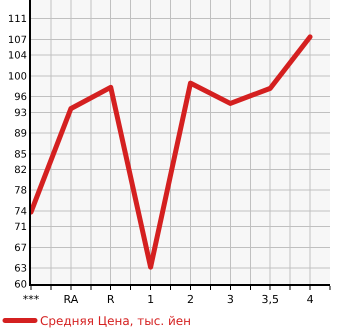 Image resolution: width=345 pixels, height=335 pixels. What do you see at coordinates (20, 212) in the screenshot?
I see `y-tick-label: 74` at bounding box center [20, 212].